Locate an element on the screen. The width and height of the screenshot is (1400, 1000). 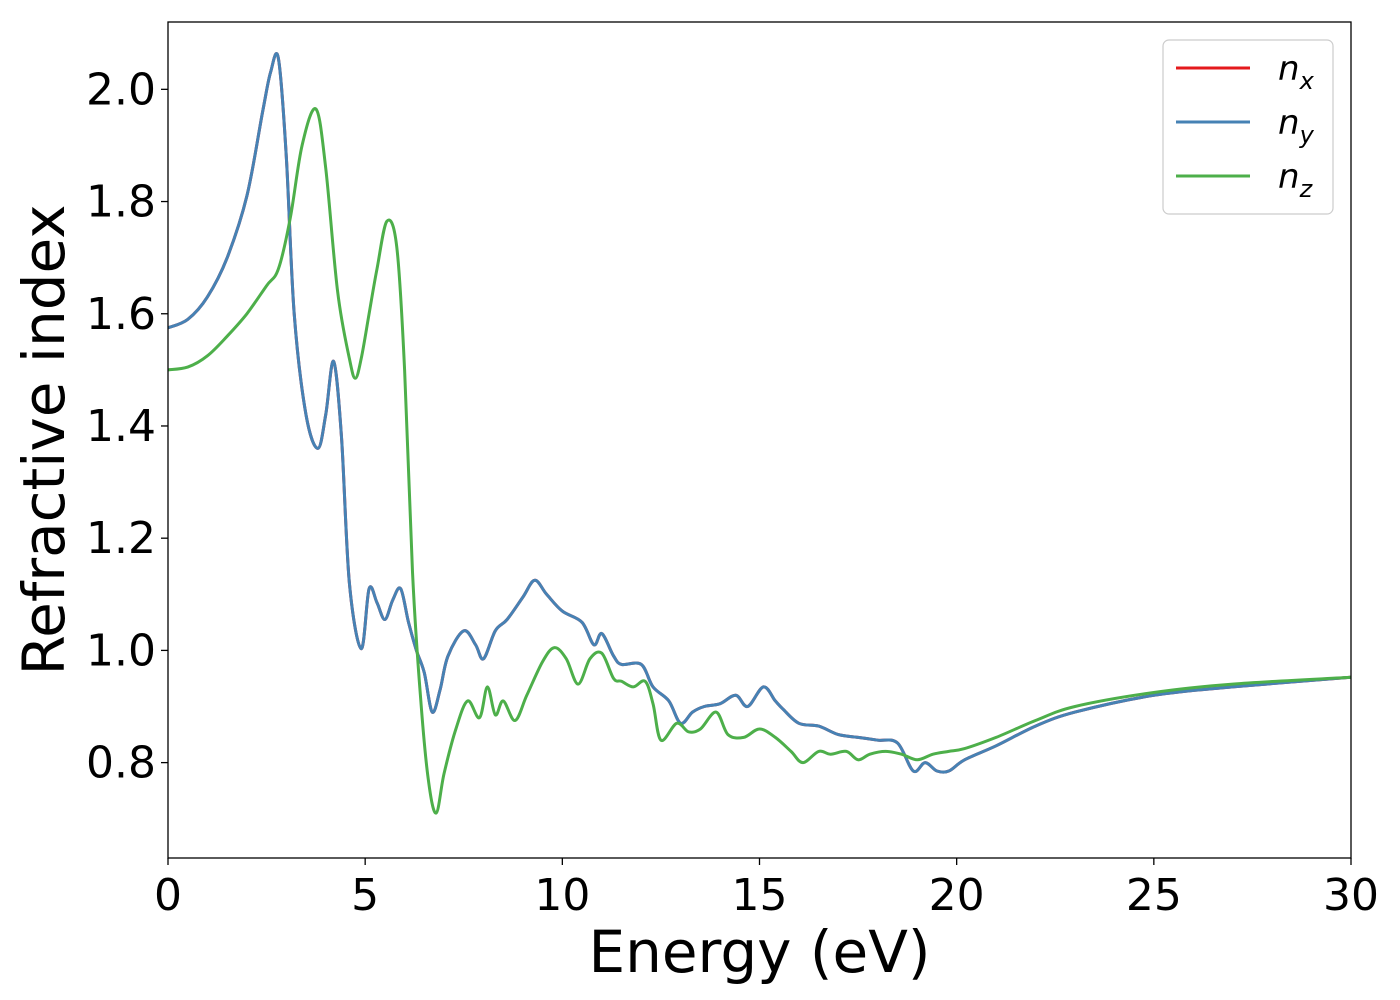
x-tick-label: 5 is located at coordinates (365, 895).